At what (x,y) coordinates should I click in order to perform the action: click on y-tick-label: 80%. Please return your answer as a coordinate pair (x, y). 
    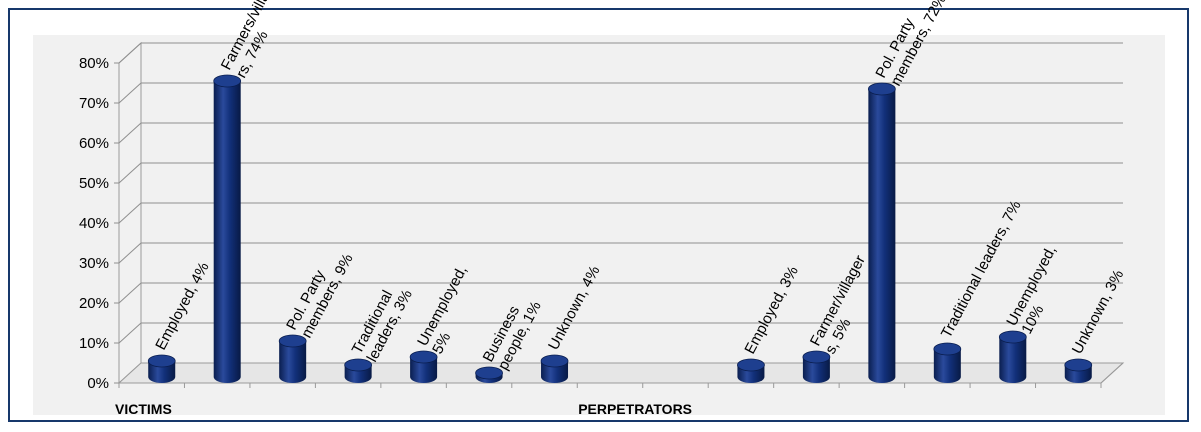
    Looking at the image, I should click on (94, 63).